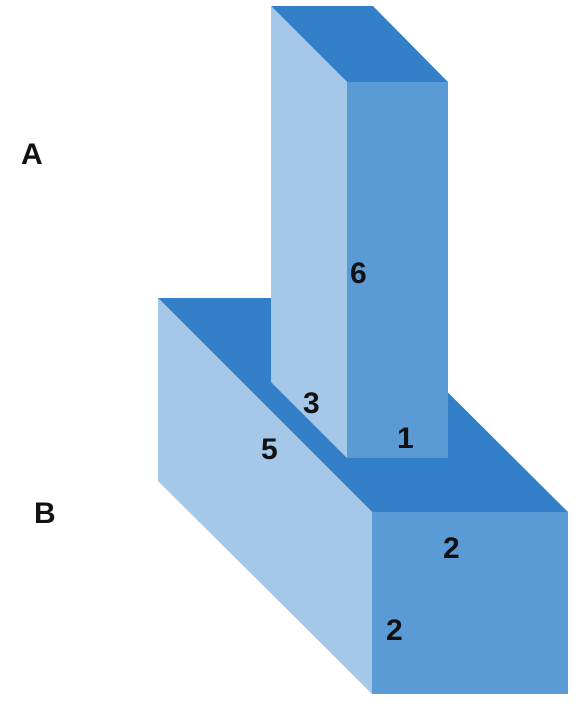 This screenshot has width=583, height=716. What do you see at coordinates (269, 449) in the screenshot?
I see `dimension-block-b-length: 5` at bounding box center [269, 449].